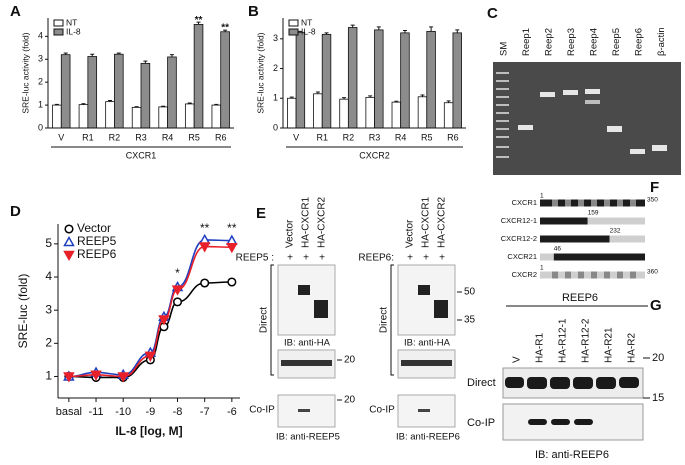  Describe the element at coordinates (392, 320) in the screenshot. I see `bracket` at that location.